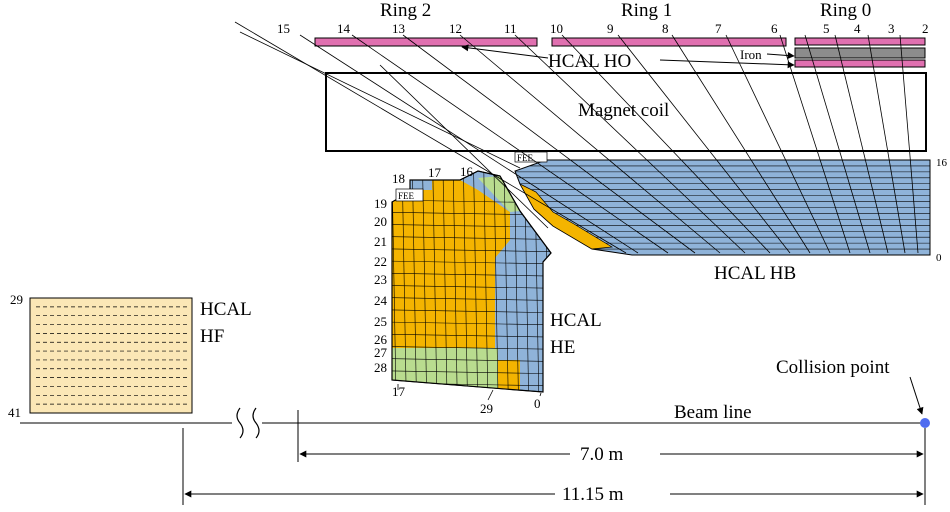 Image resolution: width=950 pixels, height=512 pixels. What do you see at coordinates (857, 28) in the screenshot?
I see `tower-number-4: 4` at bounding box center [857, 28].